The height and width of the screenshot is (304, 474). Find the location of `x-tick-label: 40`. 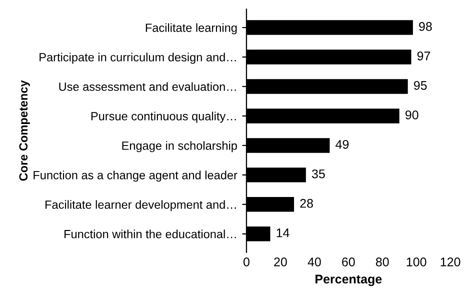

x-tick-label: 40 is located at coordinates (314, 262).